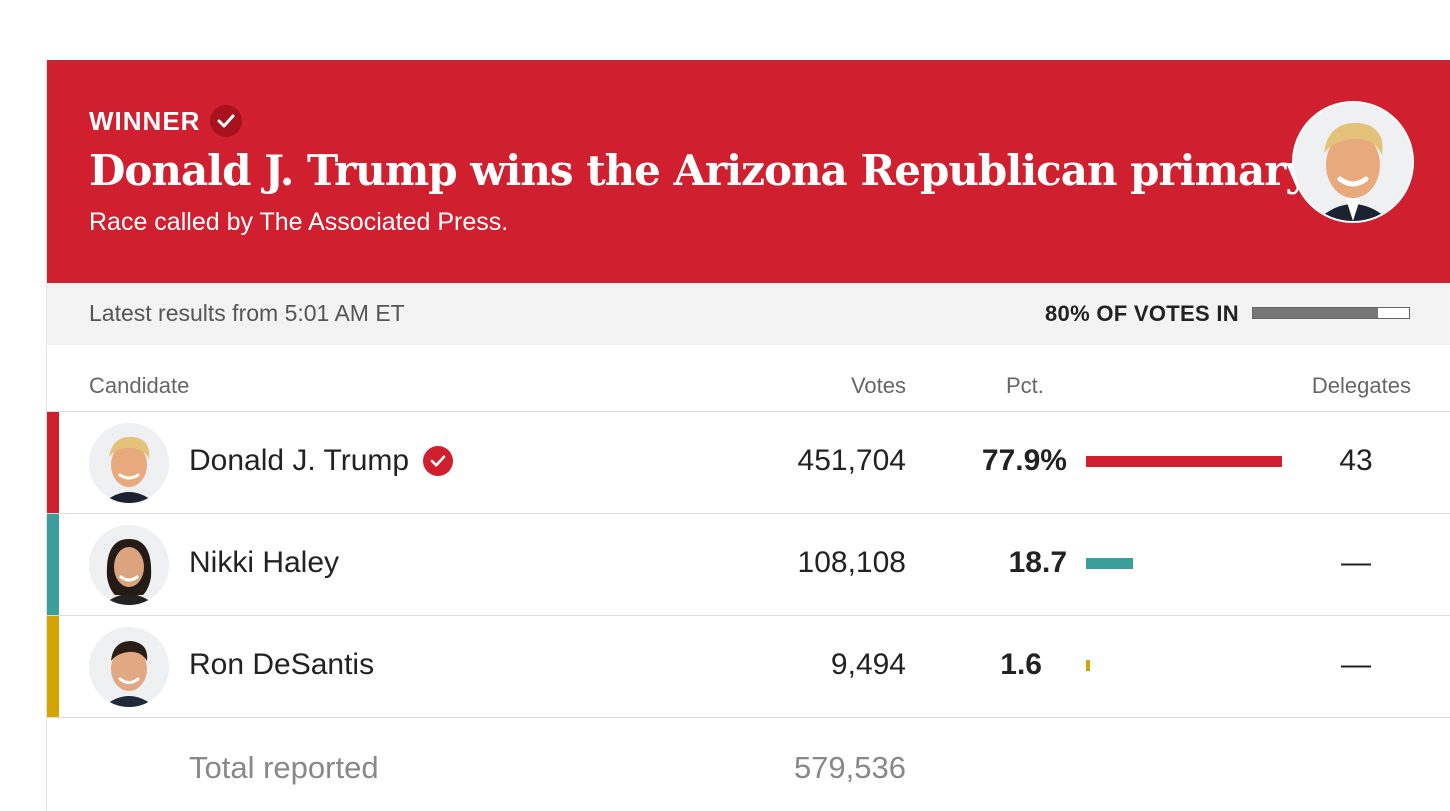 The image size is (1450, 811). I want to click on candidate-name: Donald J. Trump, so click(321, 461).